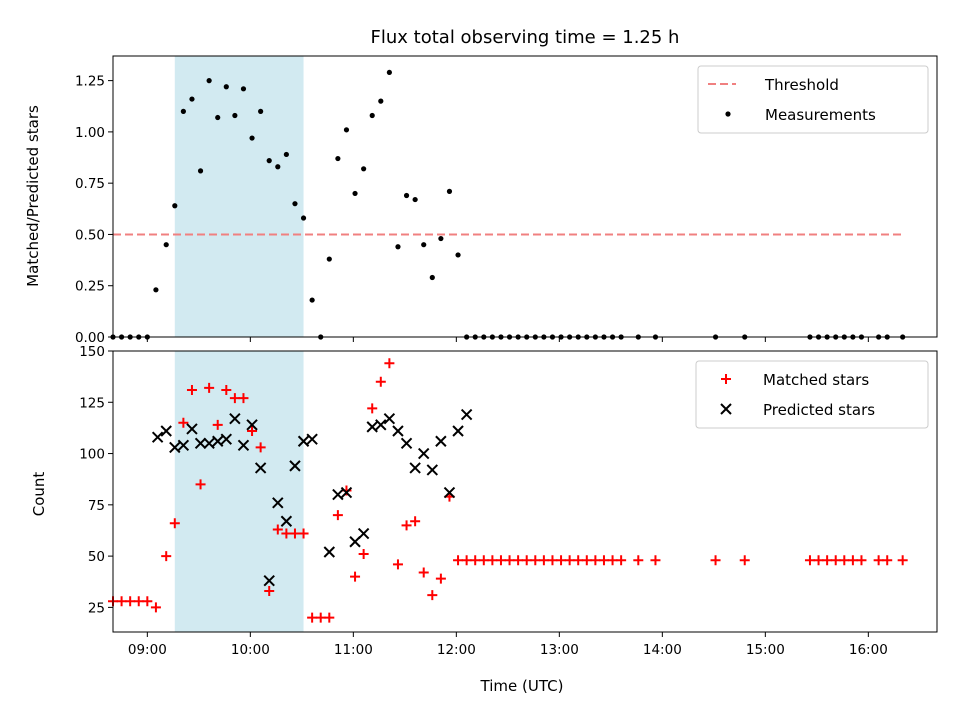  Describe the element at coordinates (726, 409) in the screenshot. I see `legend-predicted-swatch` at that location.